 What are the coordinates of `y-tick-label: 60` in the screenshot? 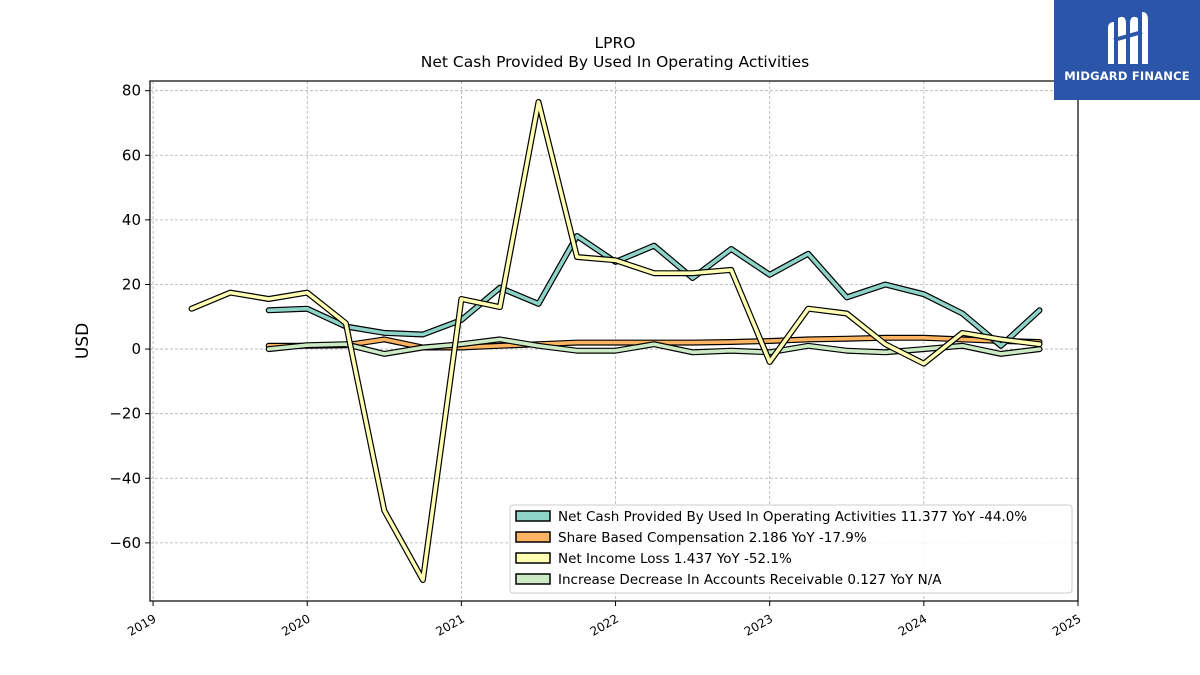 It's located at (131, 155).